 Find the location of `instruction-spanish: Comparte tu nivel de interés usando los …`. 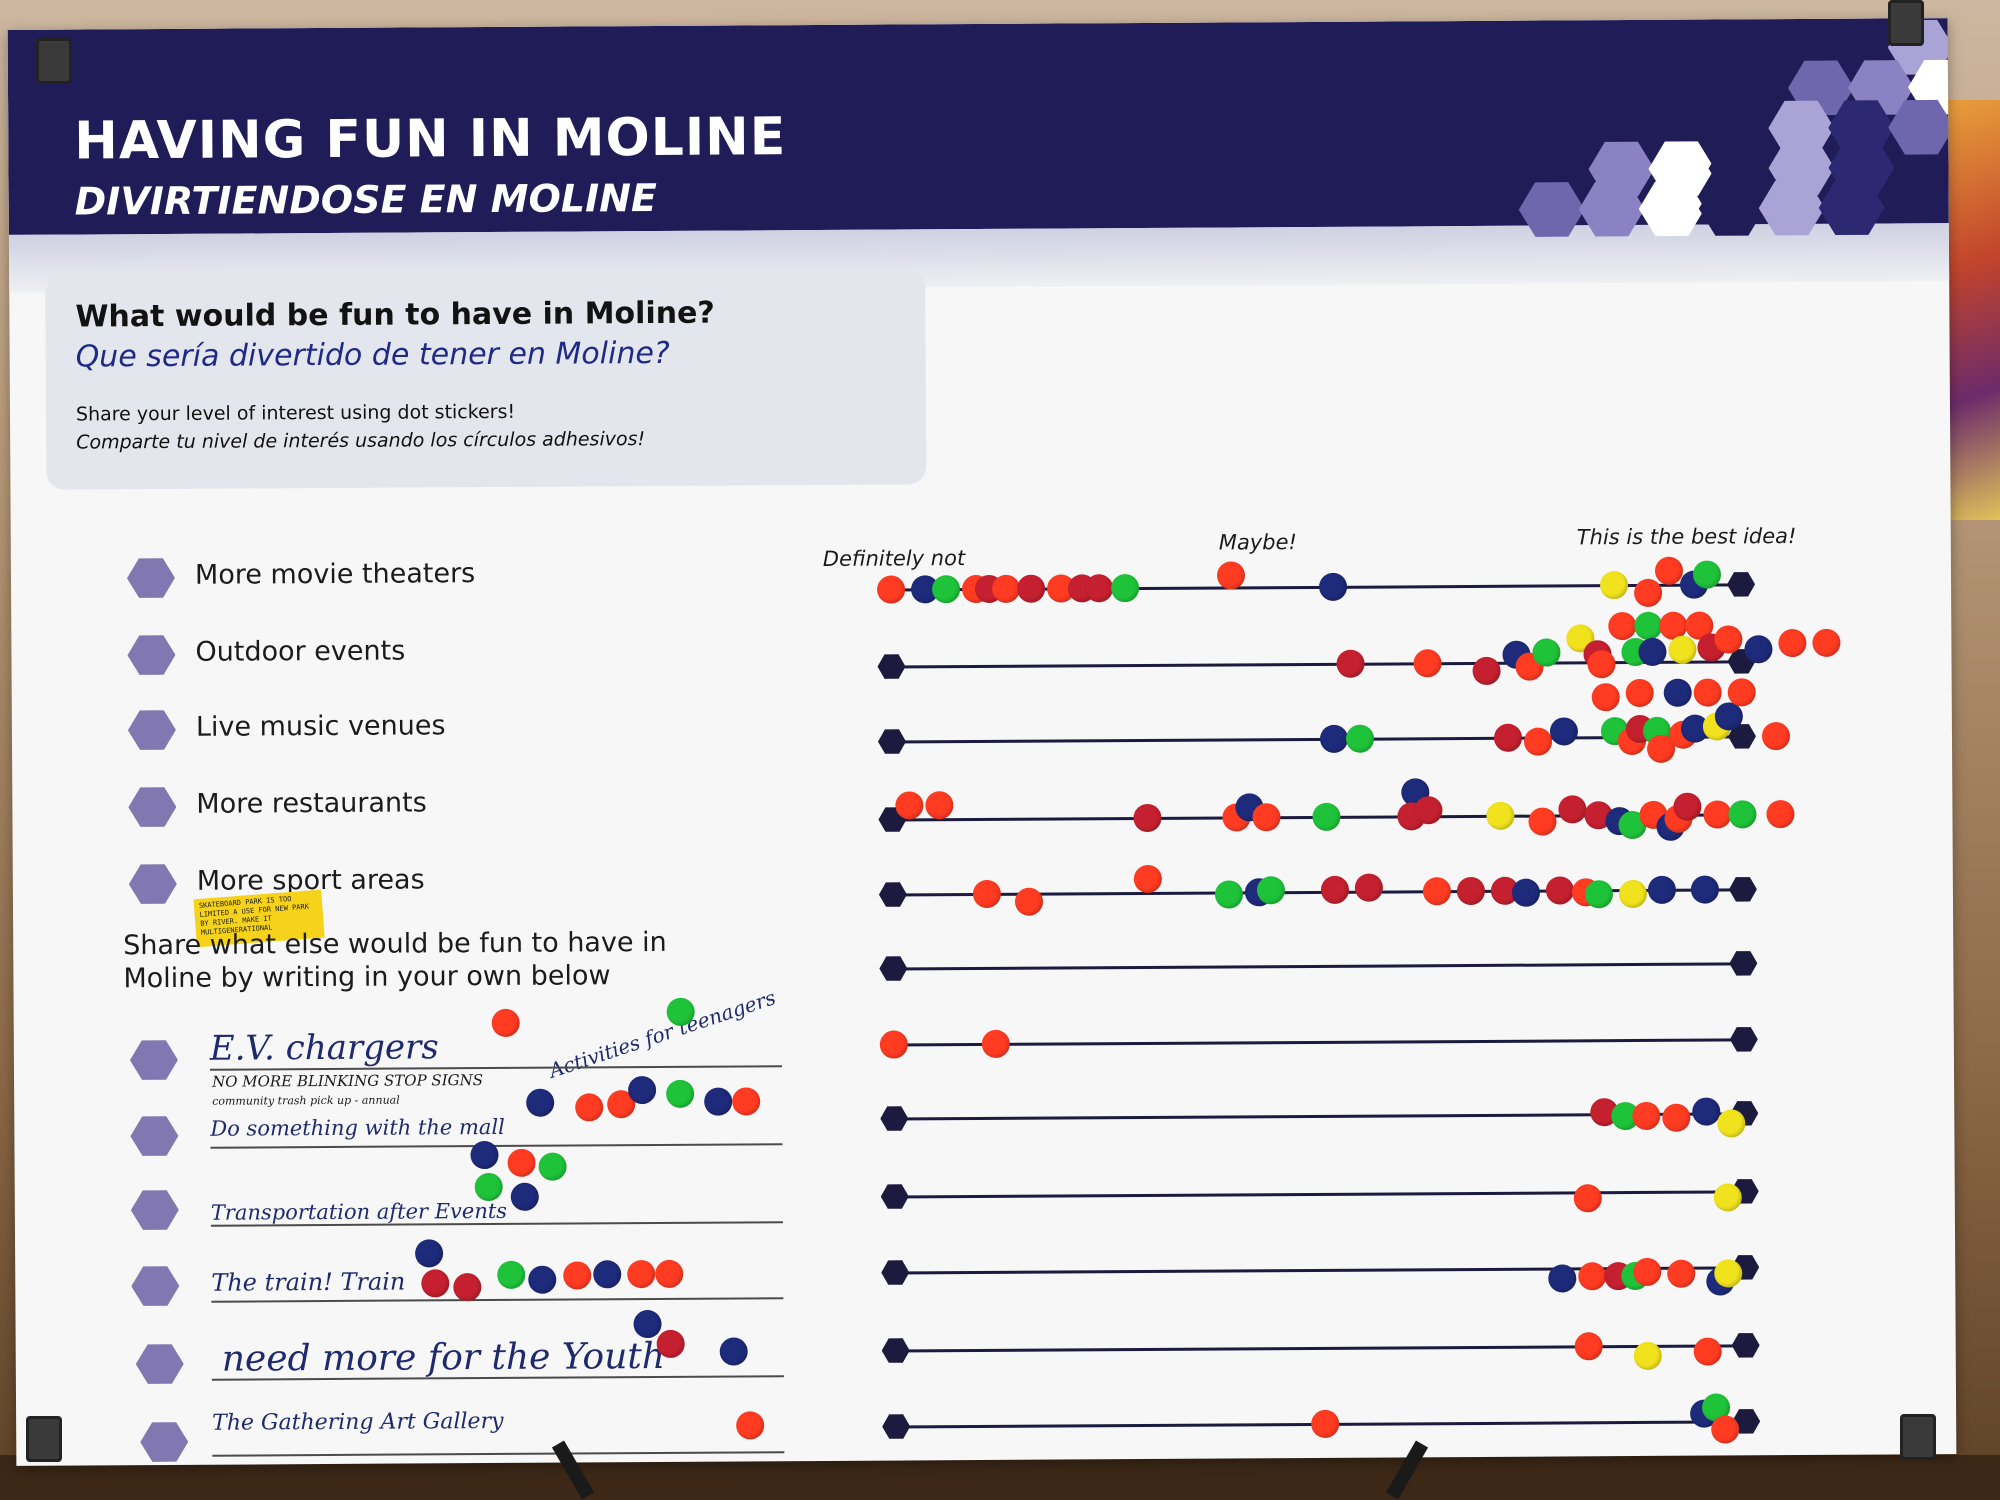

instruction-spanish: Comparte tu nivel de interés usando los … is located at coordinates (361, 441).